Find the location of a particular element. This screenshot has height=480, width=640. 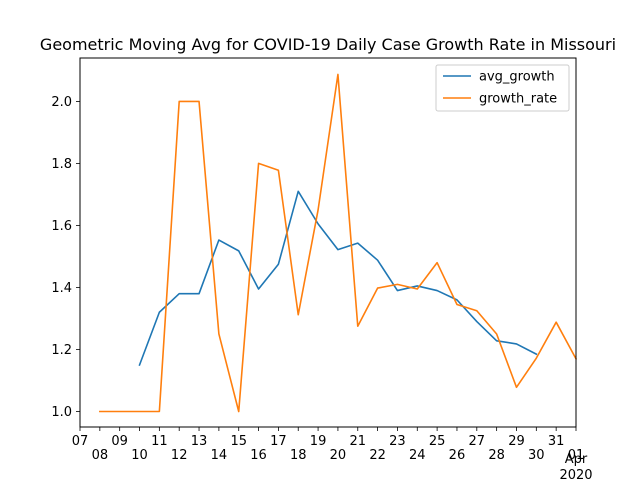

x-tick-label: 26 is located at coordinates (457, 455).